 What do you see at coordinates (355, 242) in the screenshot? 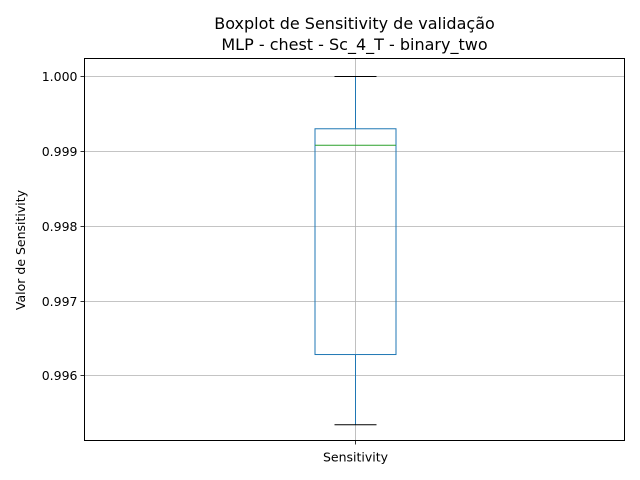
I see `iqr-box` at bounding box center [355, 242].